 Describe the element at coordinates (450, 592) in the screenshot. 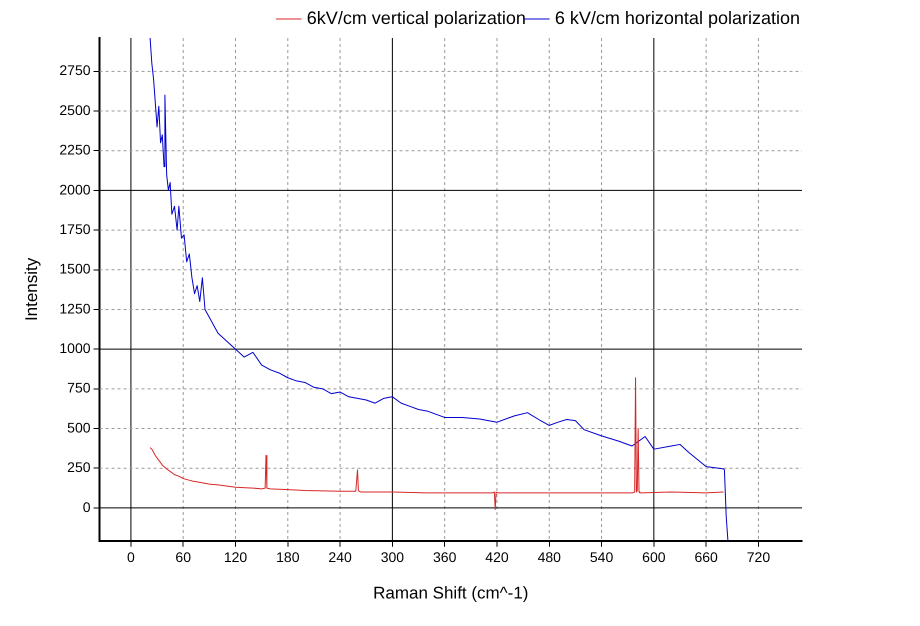

I see `x-axis-title: Raman Shift (cm^-1)` at that location.